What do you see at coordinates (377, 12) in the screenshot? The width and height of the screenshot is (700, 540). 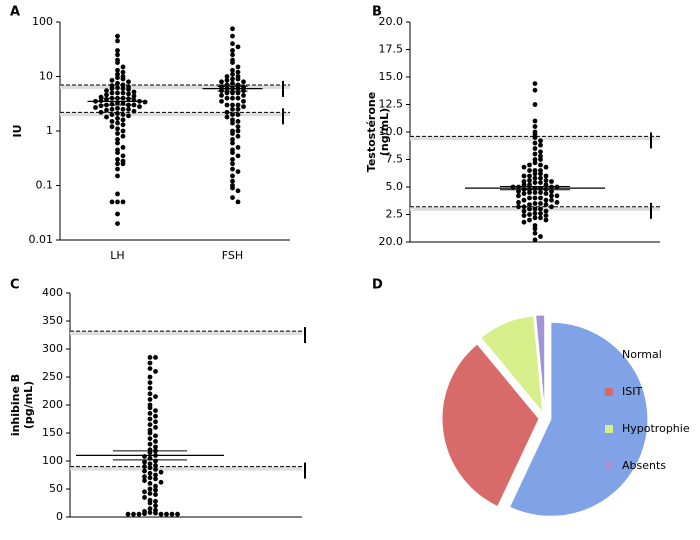 I see `panel-letter: B` at bounding box center [377, 12].